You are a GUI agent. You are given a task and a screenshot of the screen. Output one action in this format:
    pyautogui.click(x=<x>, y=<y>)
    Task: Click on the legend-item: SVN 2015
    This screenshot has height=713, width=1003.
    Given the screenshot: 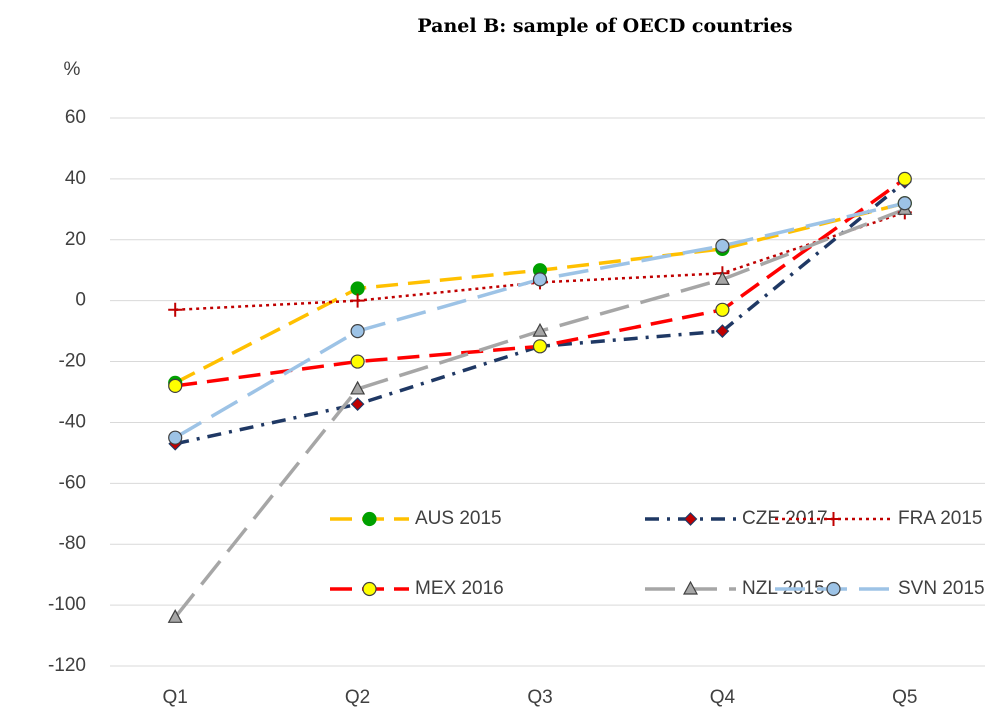 What is the action you would take?
    pyautogui.click(x=880, y=588)
    